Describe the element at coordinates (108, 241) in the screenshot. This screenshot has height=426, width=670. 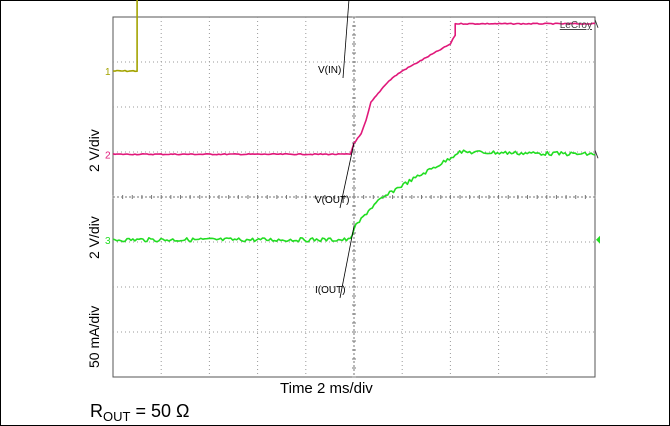
I see `channel-marker: 3` at that location.